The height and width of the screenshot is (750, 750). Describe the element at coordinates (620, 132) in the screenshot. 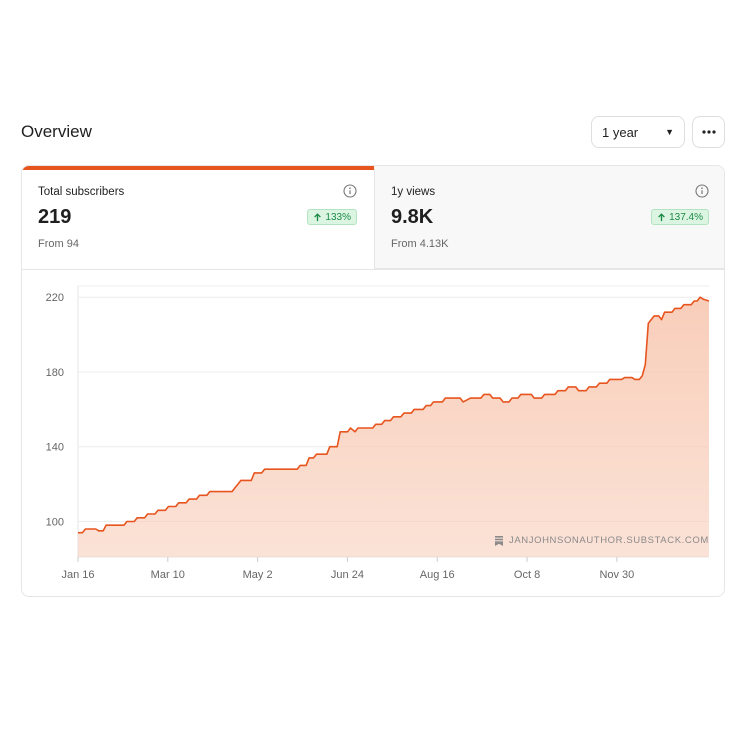

I see `time-range-label: 1 year` at that location.